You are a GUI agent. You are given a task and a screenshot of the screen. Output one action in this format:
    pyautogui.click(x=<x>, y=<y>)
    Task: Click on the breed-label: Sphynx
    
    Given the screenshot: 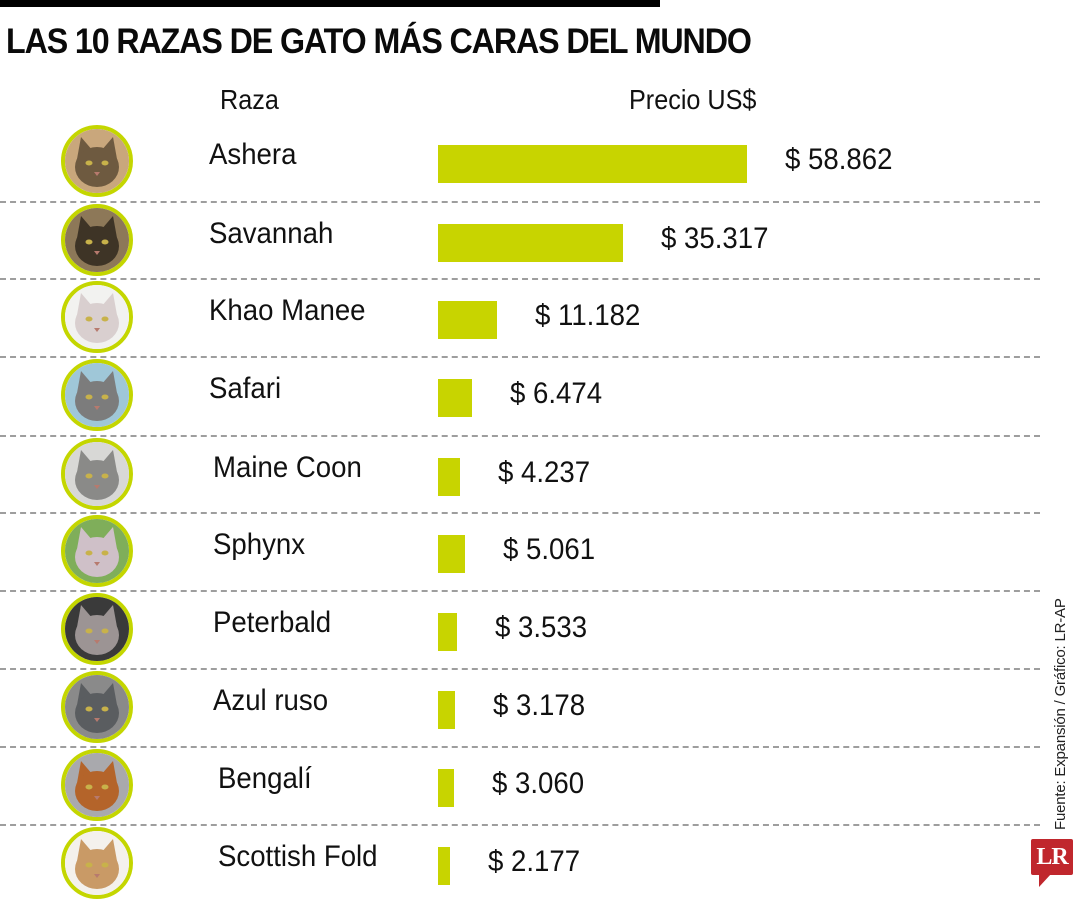 What is the action you would take?
    pyautogui.click(x=259, y=544)
    